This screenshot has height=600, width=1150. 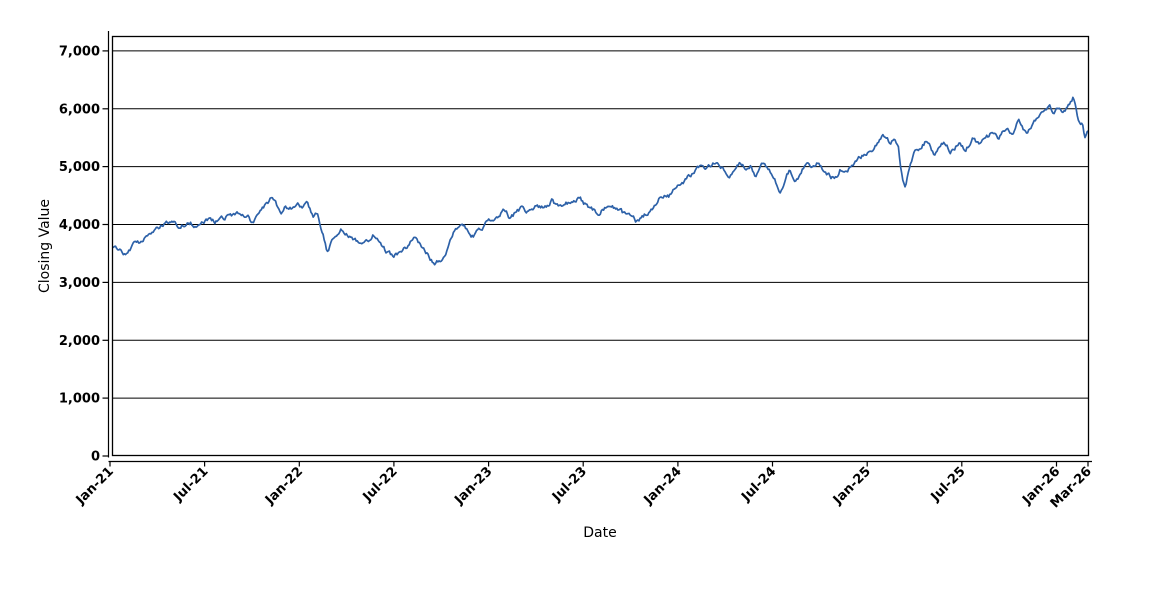 I want to click on x-tick-label: Jul-22, so click(x=380, y=484).